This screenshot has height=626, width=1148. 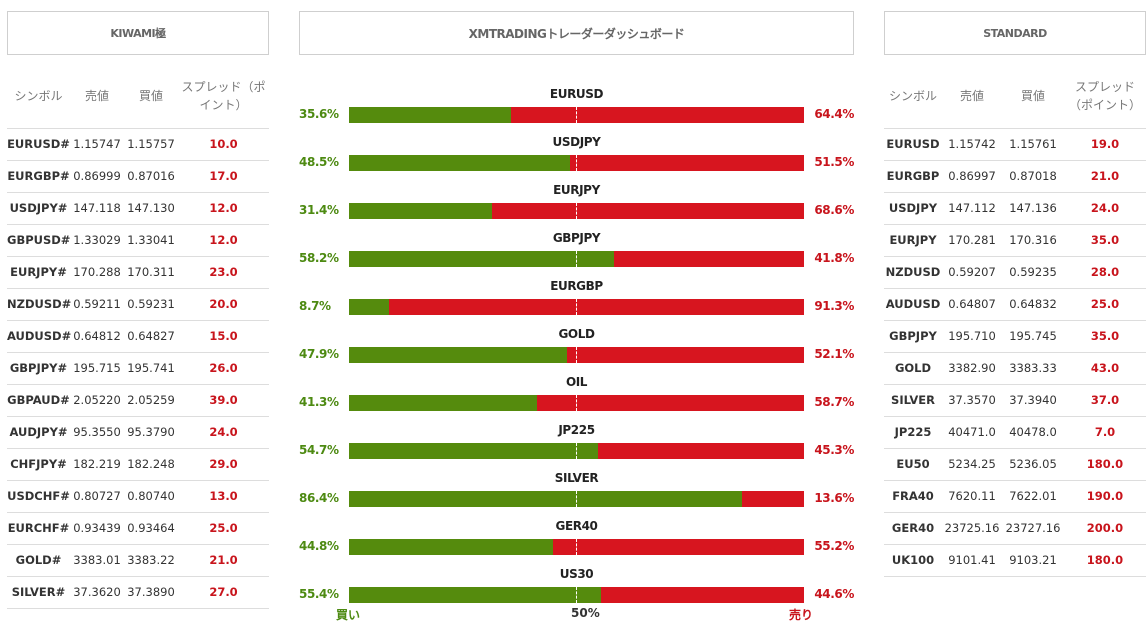 I want to click on symbol-cell: GOLD#, so click(x=38, y=559).